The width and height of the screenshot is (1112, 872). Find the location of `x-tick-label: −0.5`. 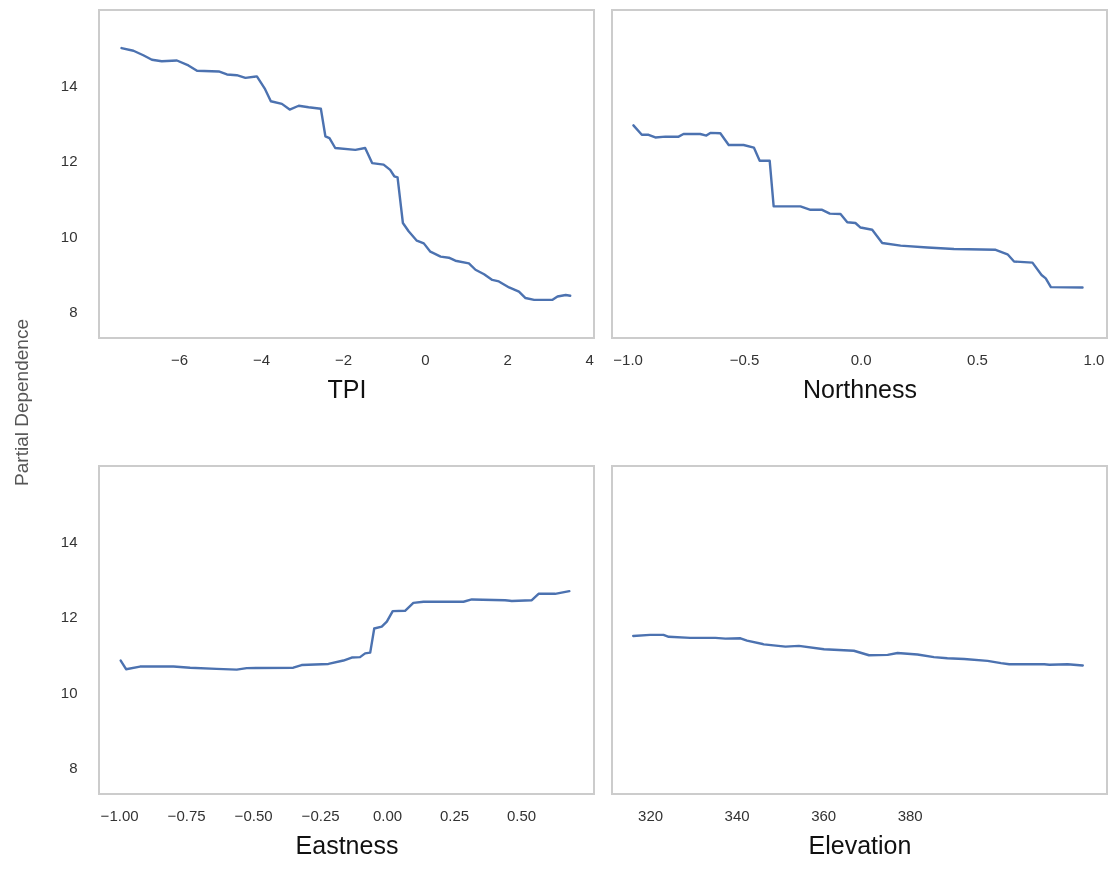

x-tick-label: −0.5 is located at coordinates (744, 359).